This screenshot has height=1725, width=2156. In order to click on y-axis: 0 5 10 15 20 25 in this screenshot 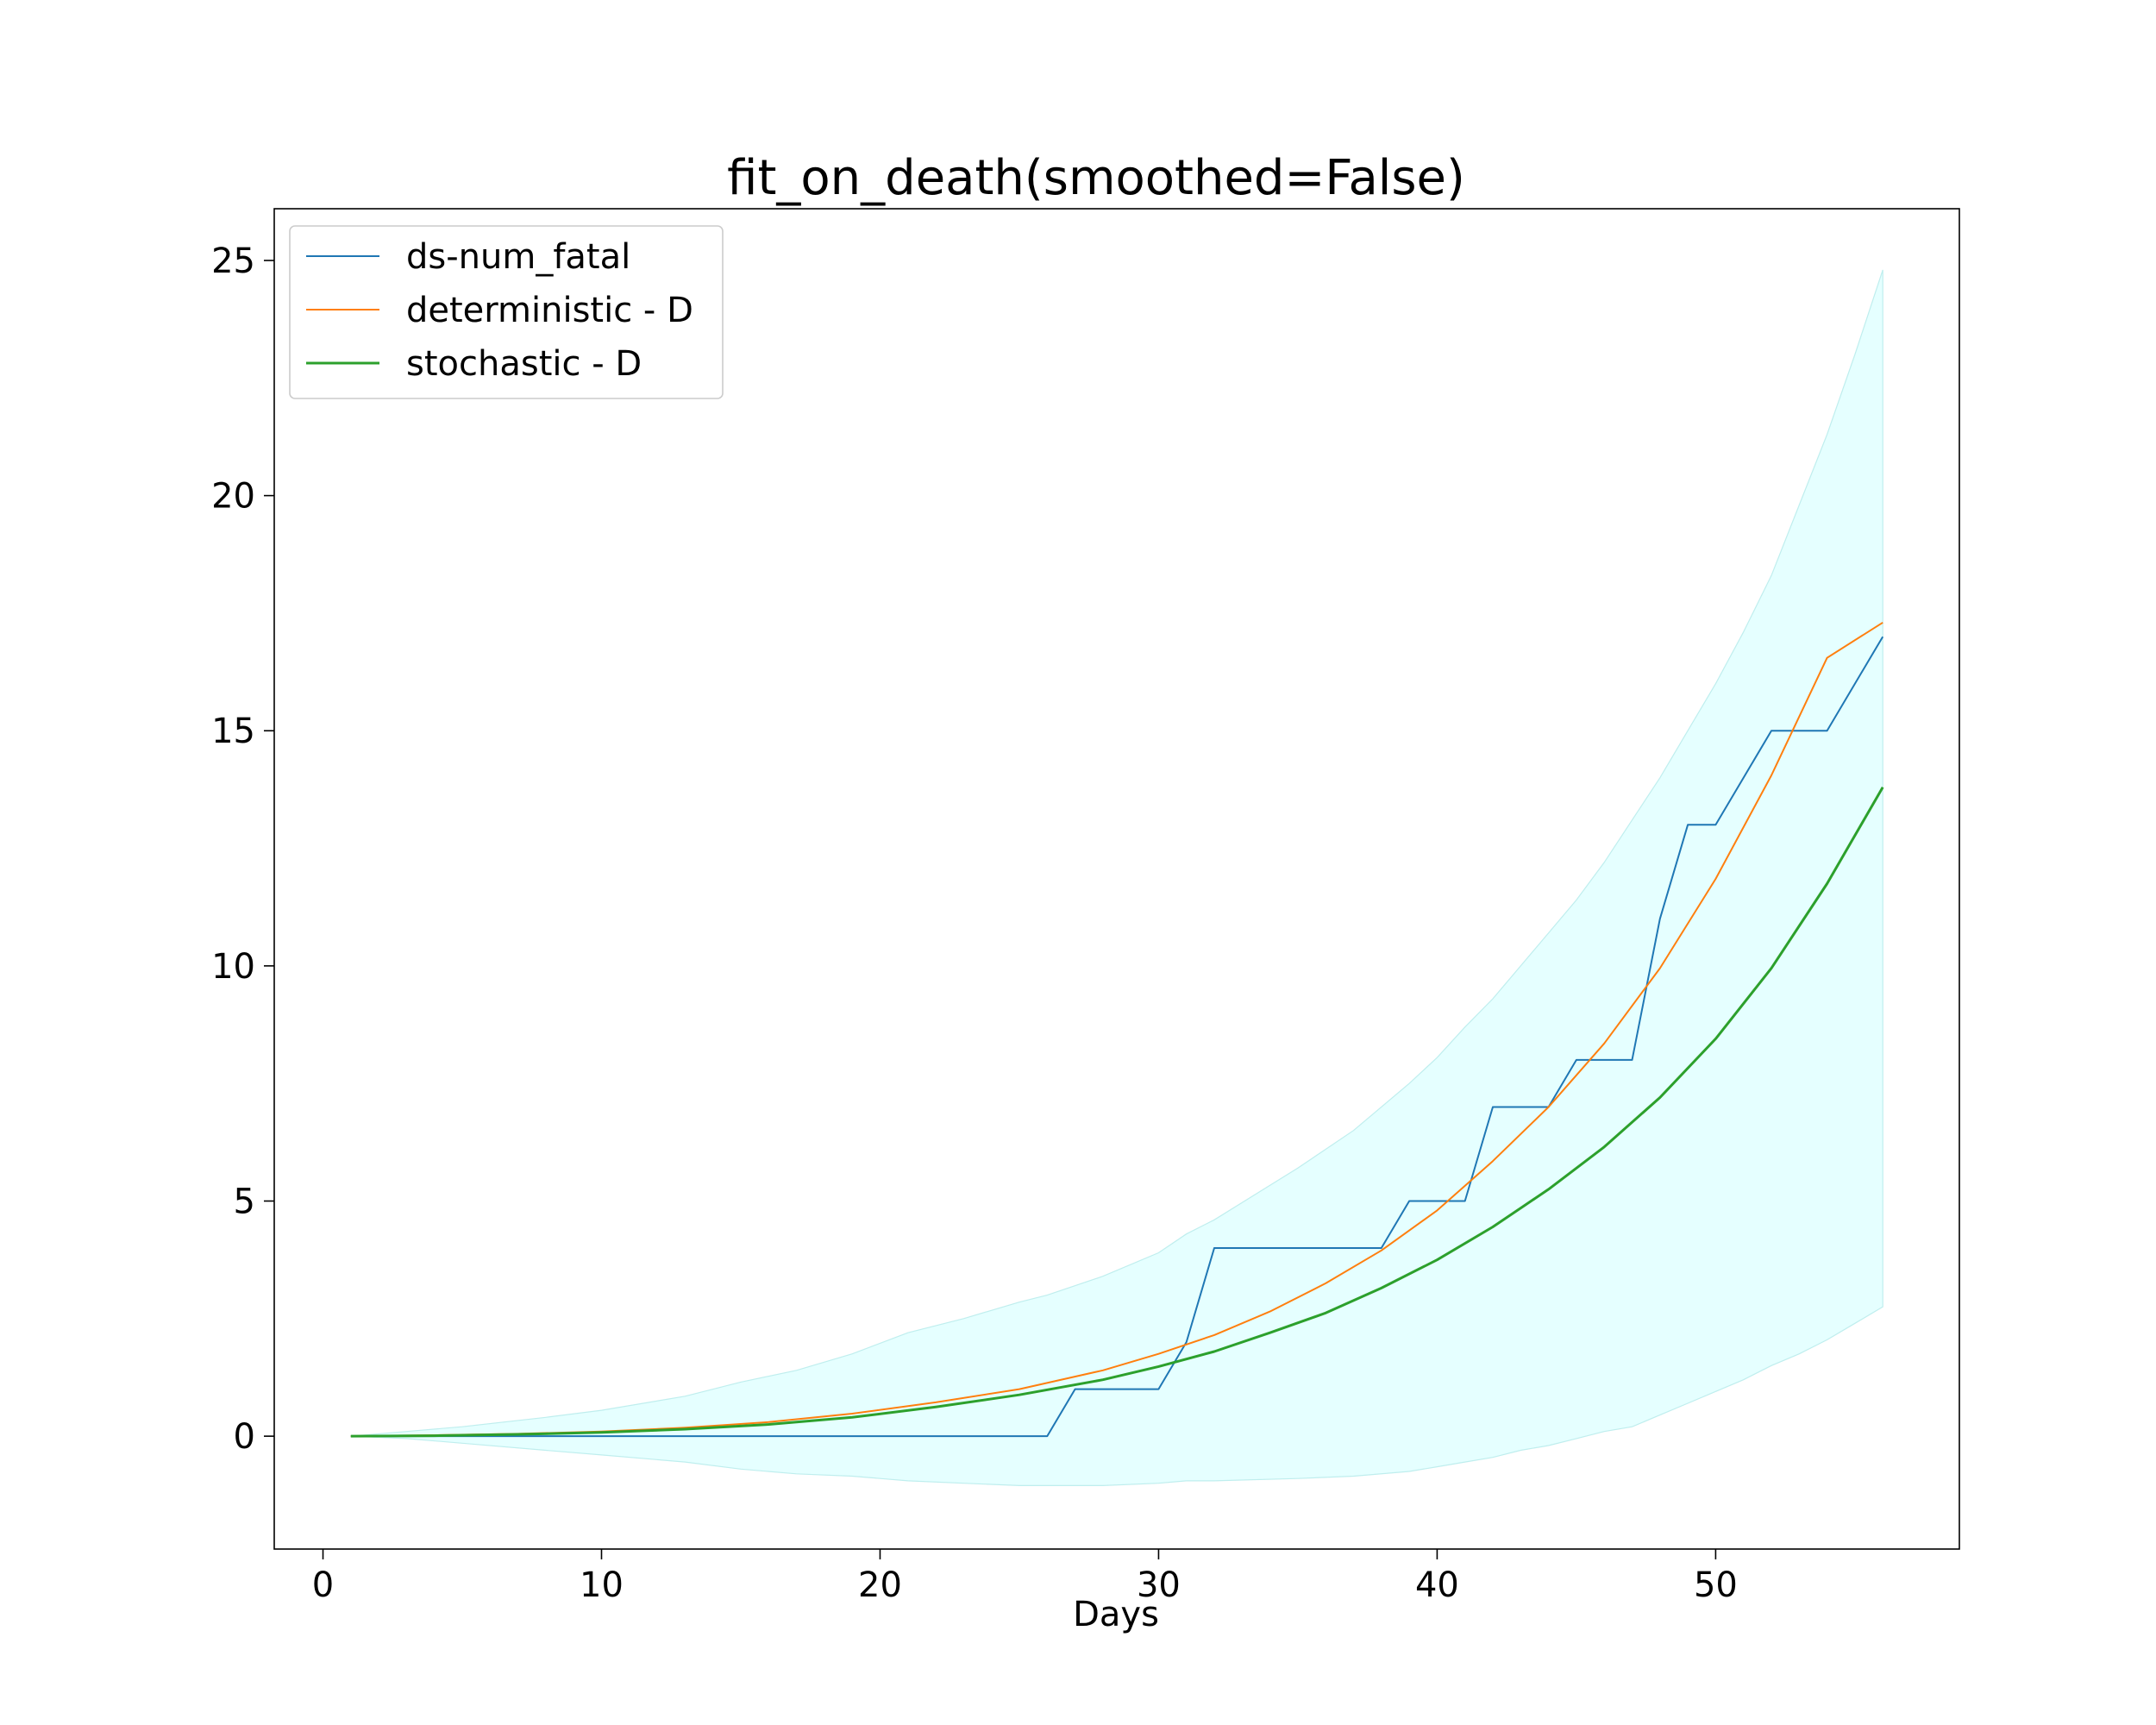, I will do `click(242, 850)`.